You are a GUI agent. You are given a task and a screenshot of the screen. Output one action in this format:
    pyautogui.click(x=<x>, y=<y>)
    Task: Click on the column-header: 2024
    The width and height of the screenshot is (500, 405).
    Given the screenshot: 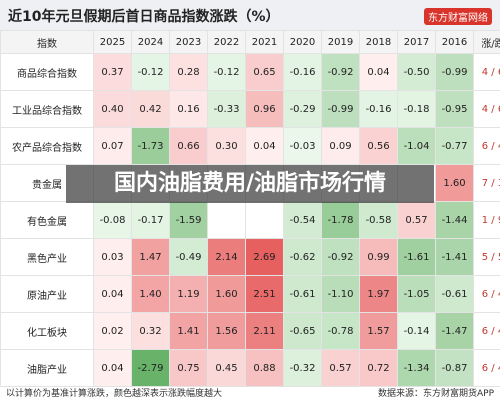 What is the action you would take?
    pyautogui.click(x=150, y=42)
    